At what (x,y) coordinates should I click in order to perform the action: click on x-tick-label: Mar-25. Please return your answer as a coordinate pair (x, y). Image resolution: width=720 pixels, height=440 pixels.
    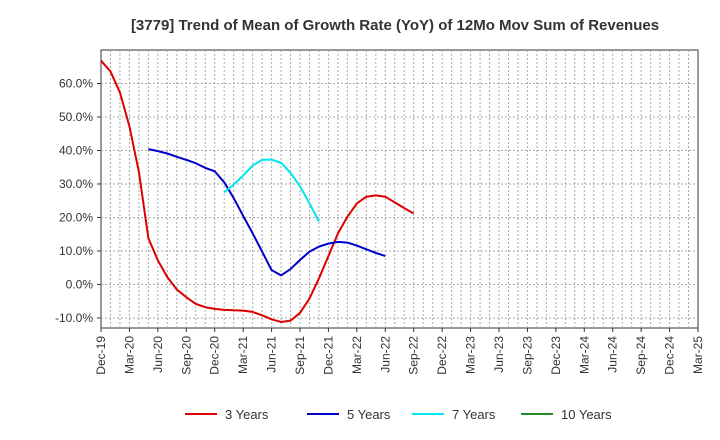
    Looking at the image, I should click on (698, 355).